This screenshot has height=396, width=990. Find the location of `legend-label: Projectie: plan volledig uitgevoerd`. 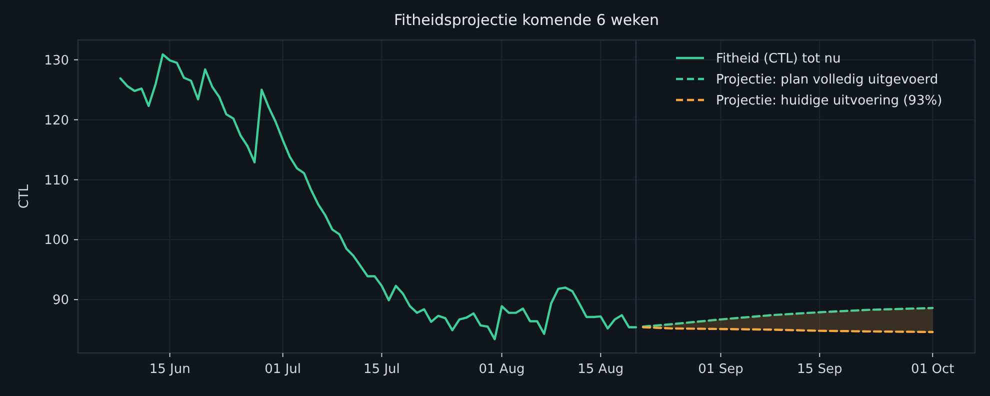

legend-label: Projectie: plan volledig uitgevoerd is located at coordinates (827, 80).